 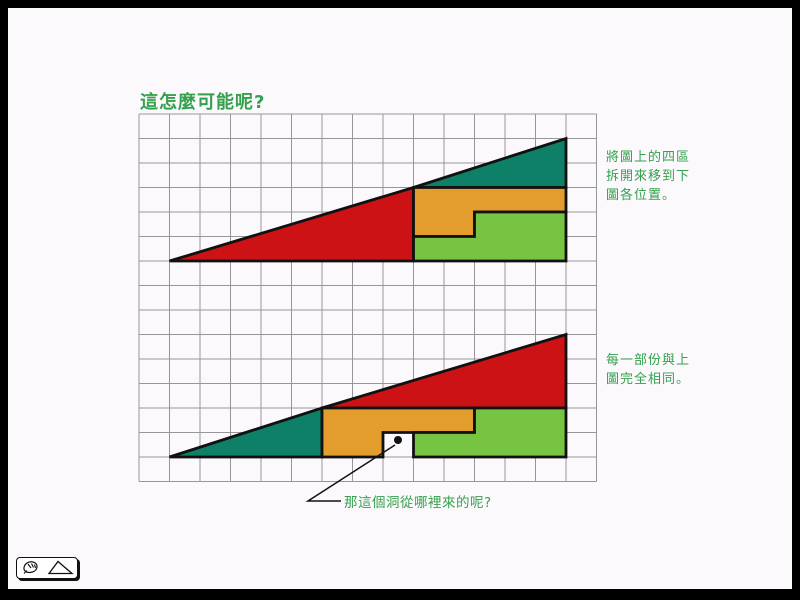 What do you see at coordinates (641, 195) in the screenshot?
I see `note-line: 圖各位置。` at bounding box center [641, 195].